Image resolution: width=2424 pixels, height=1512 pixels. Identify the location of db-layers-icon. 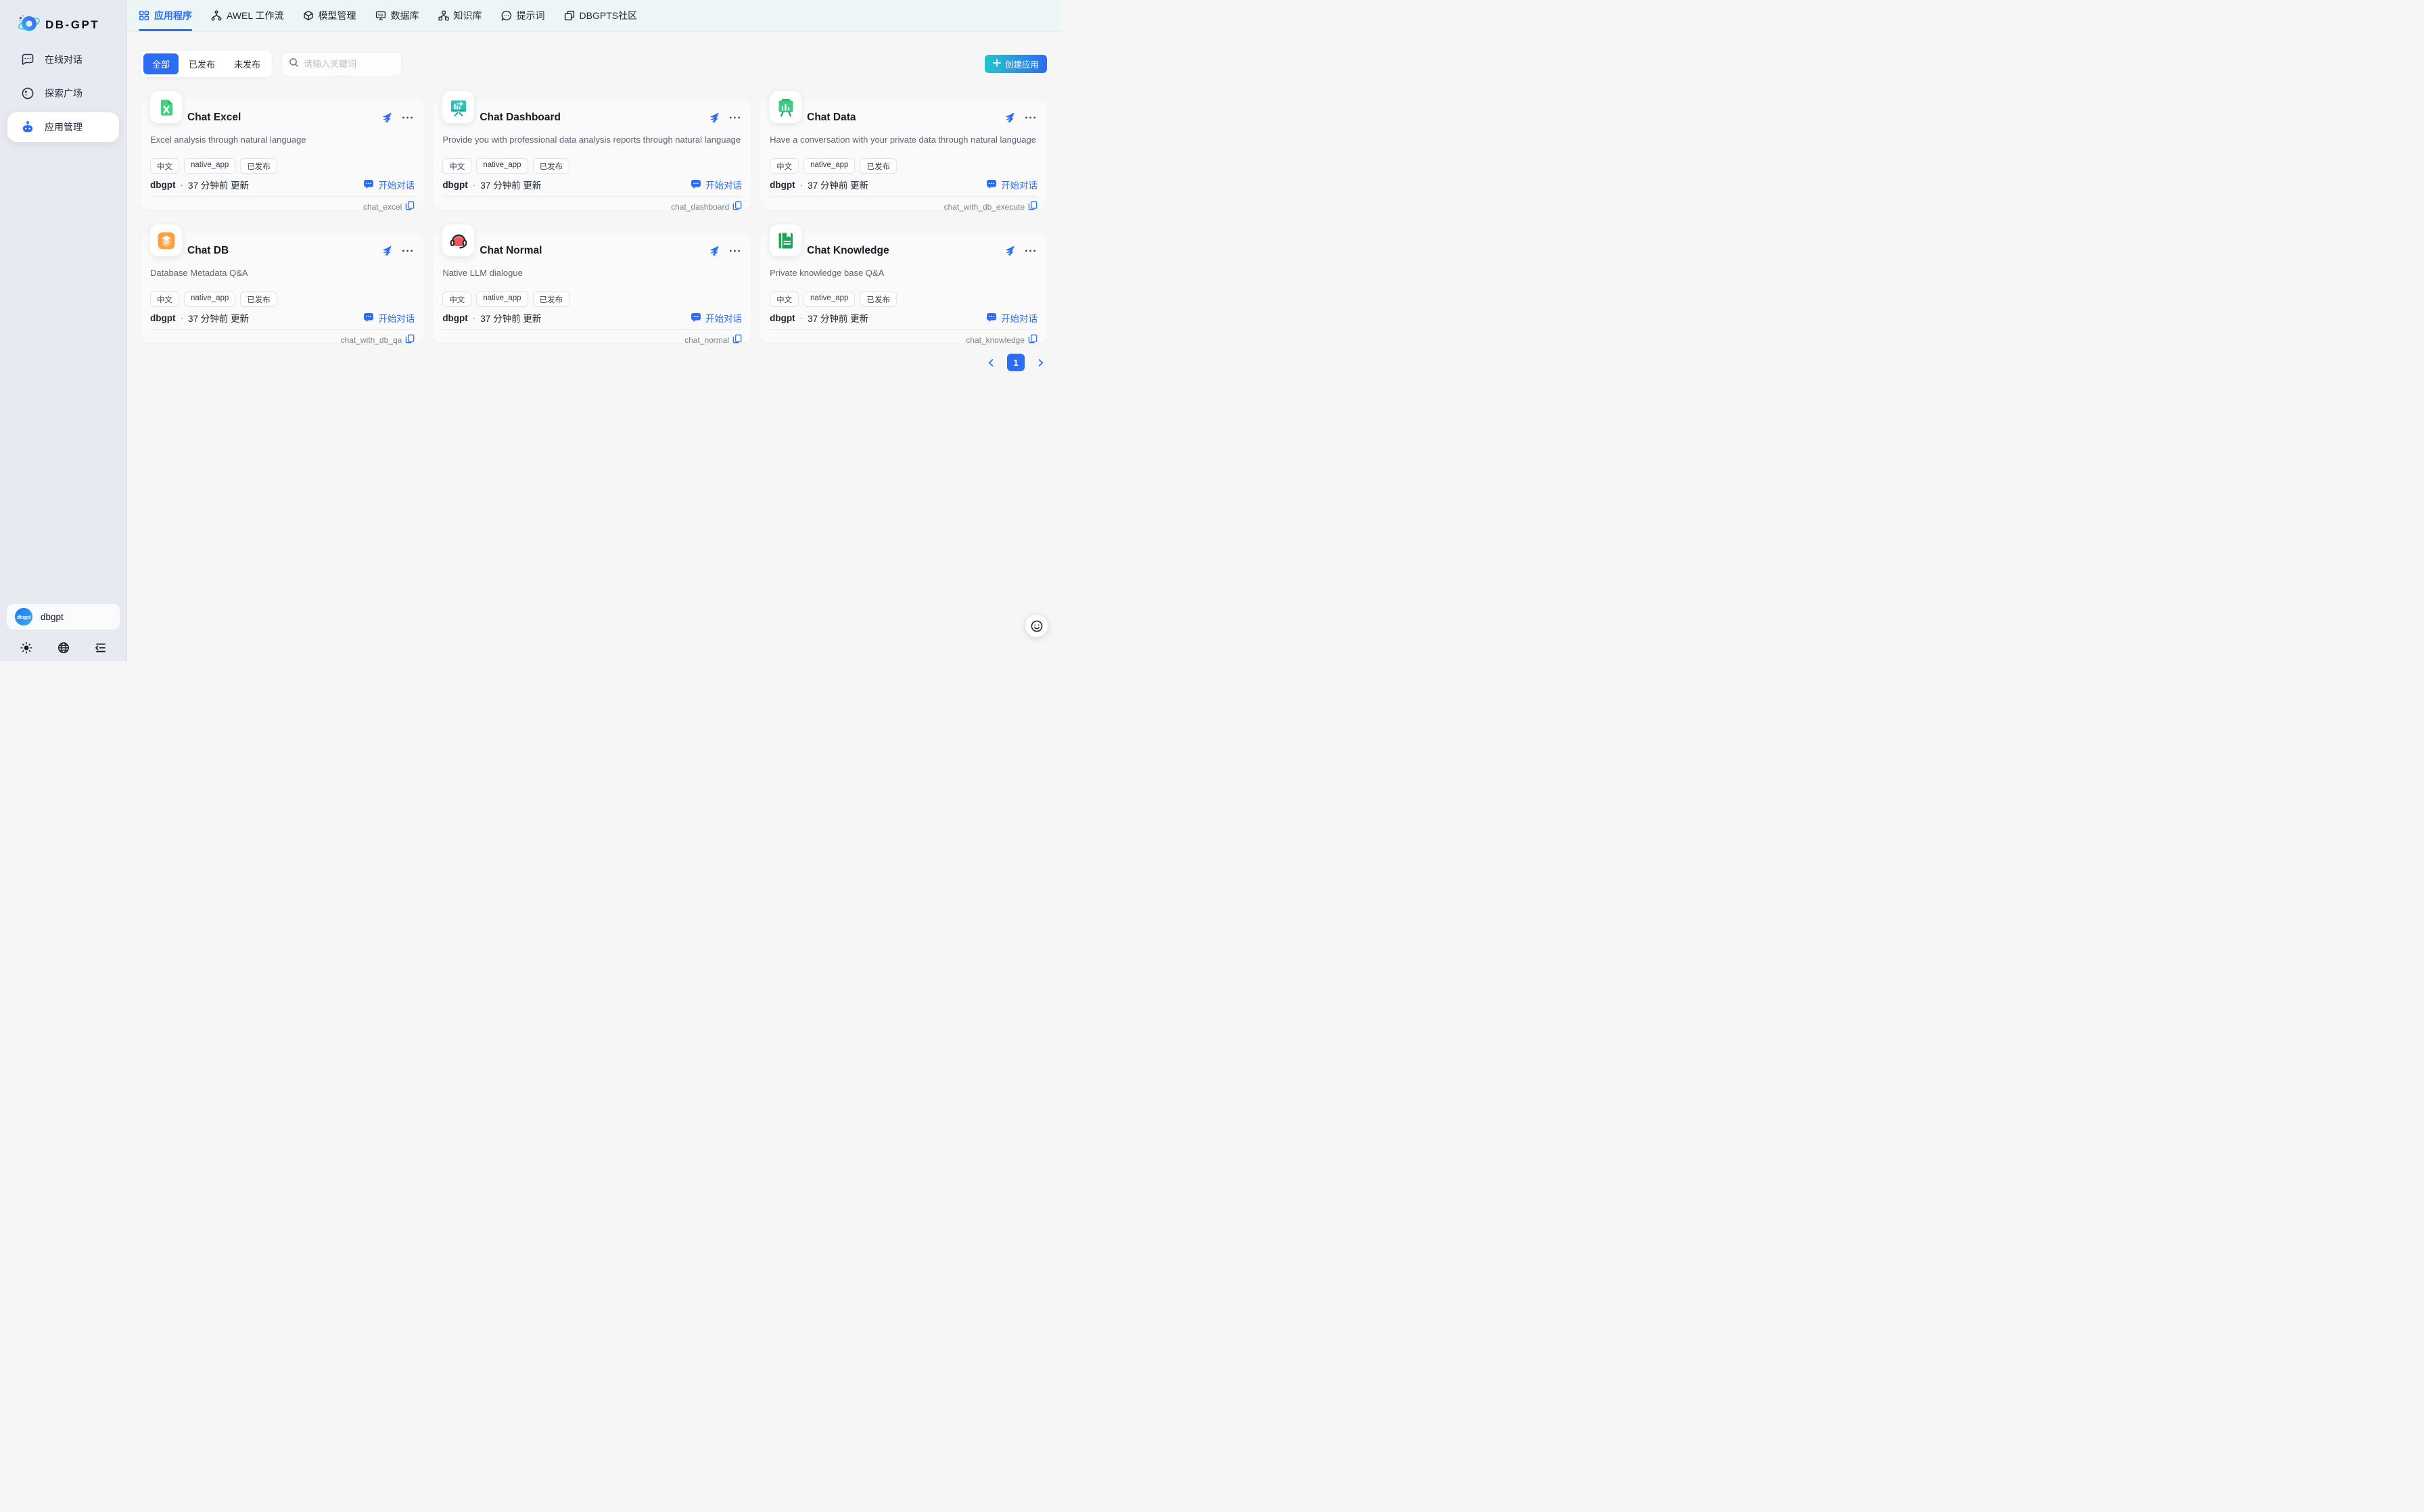
(166, 240).